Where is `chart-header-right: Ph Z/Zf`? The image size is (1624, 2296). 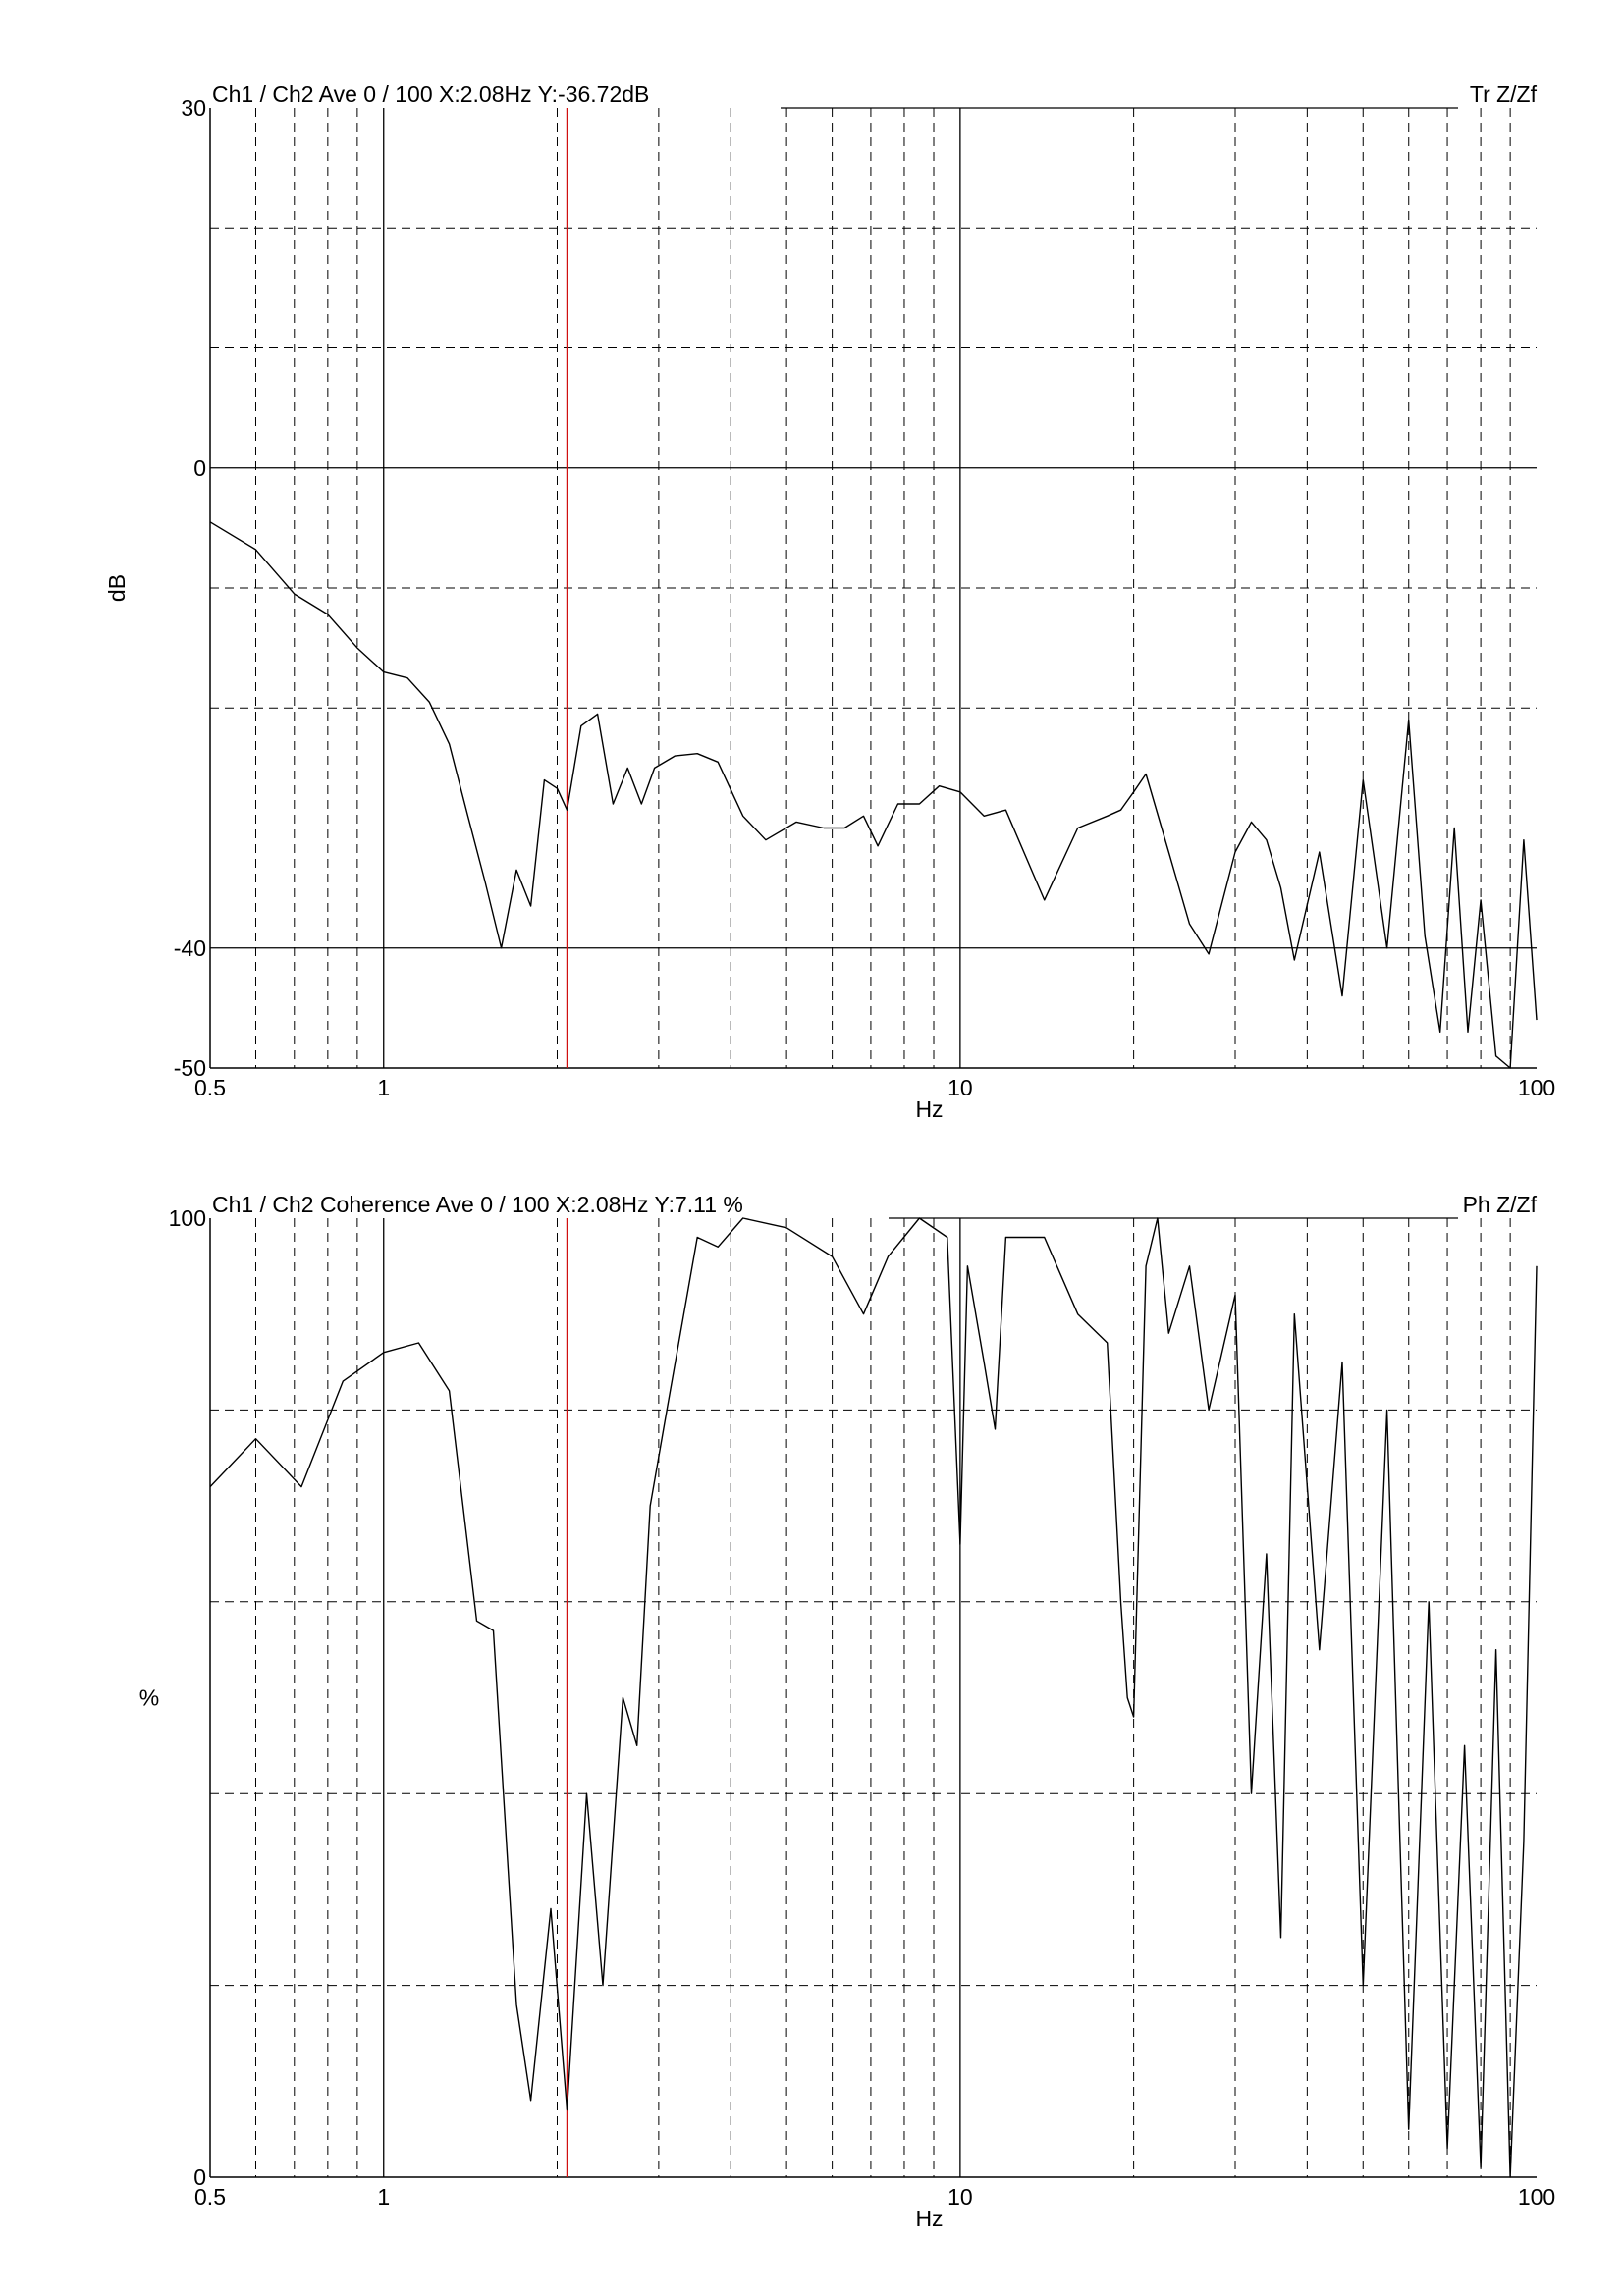
chart-header-right: Ph Z/Zf is located at coordinates (1500, 1204).